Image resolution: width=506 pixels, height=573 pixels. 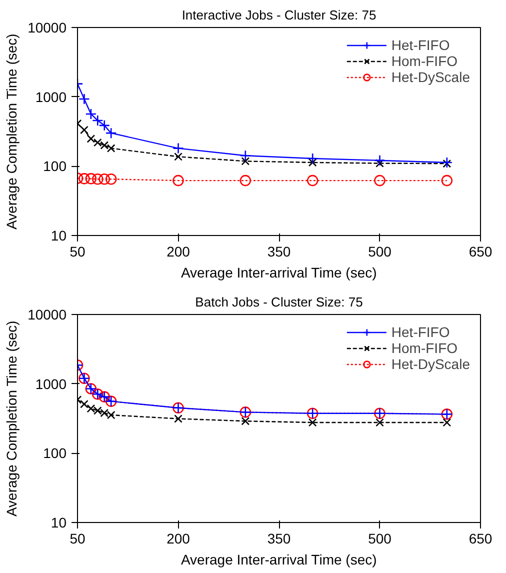 What do you see at coordinates (279, 302) in the screenshot?
I see `chart-title: Batch Jobs - Cluster Size: 75` at bounding box center [279, 302].